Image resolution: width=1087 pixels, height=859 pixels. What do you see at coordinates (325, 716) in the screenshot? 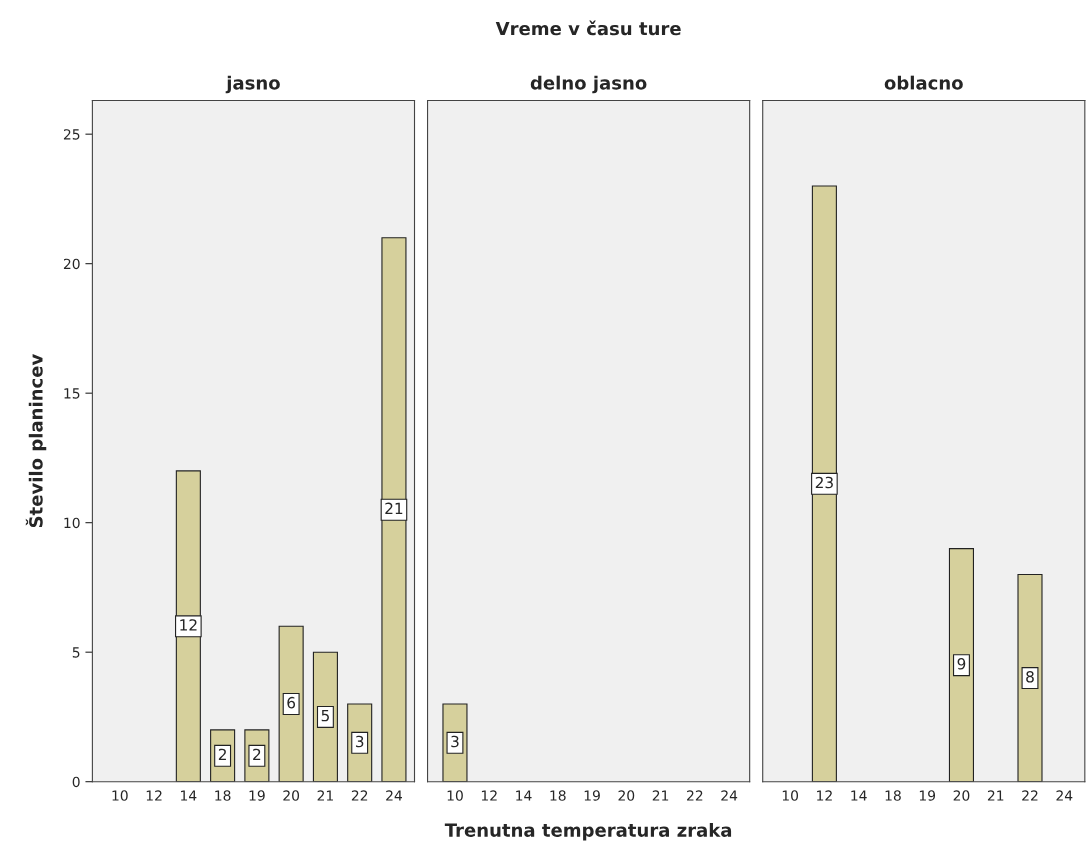
I see `data-label: 5` at bounding box center [325, 716].